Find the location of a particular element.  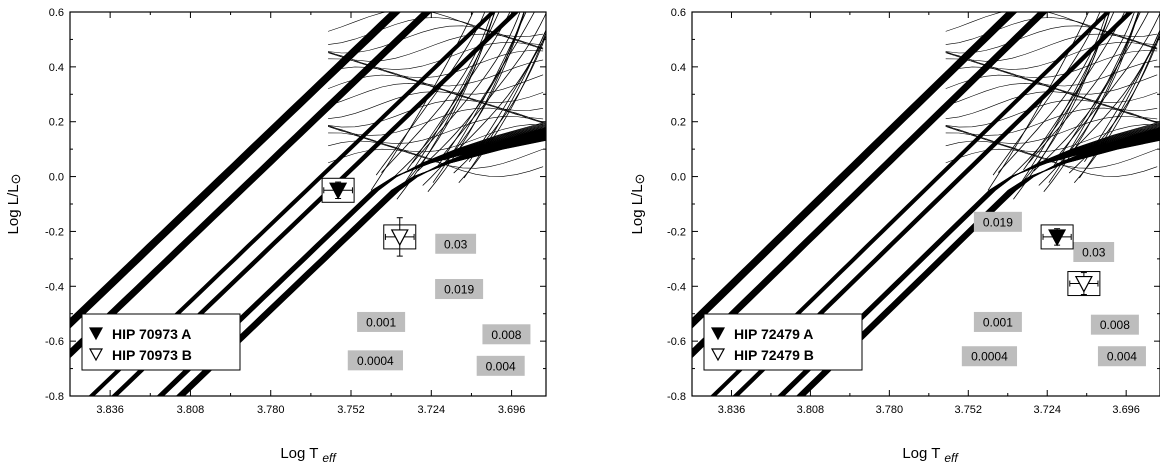

x-tick-label: 3.836 is located at coordinates (732, 410).